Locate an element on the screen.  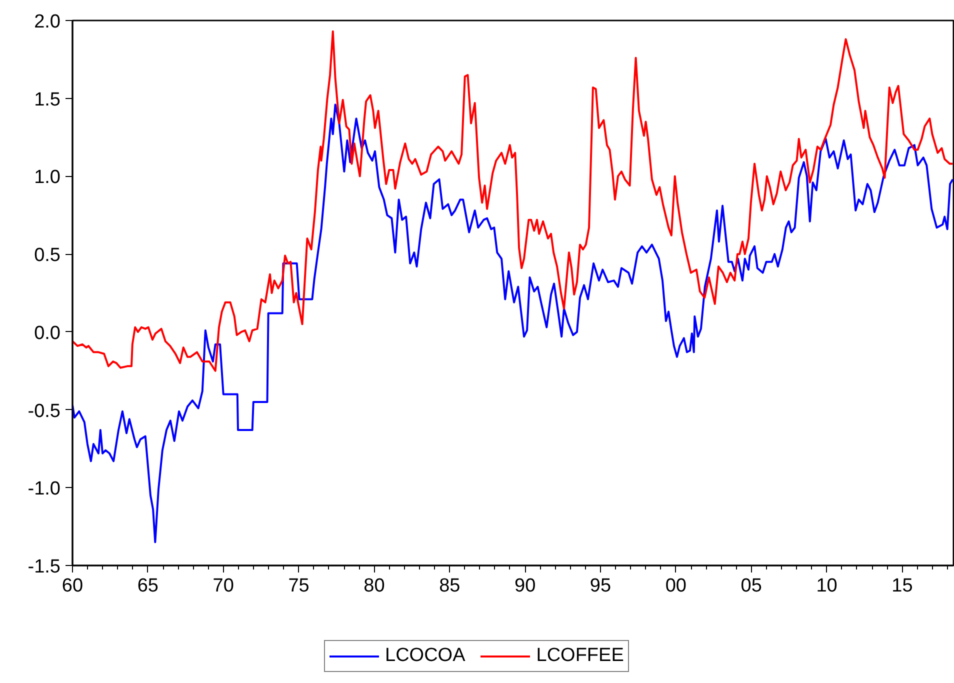
x-tick-label: 75 is located at coordinates (299, 586).